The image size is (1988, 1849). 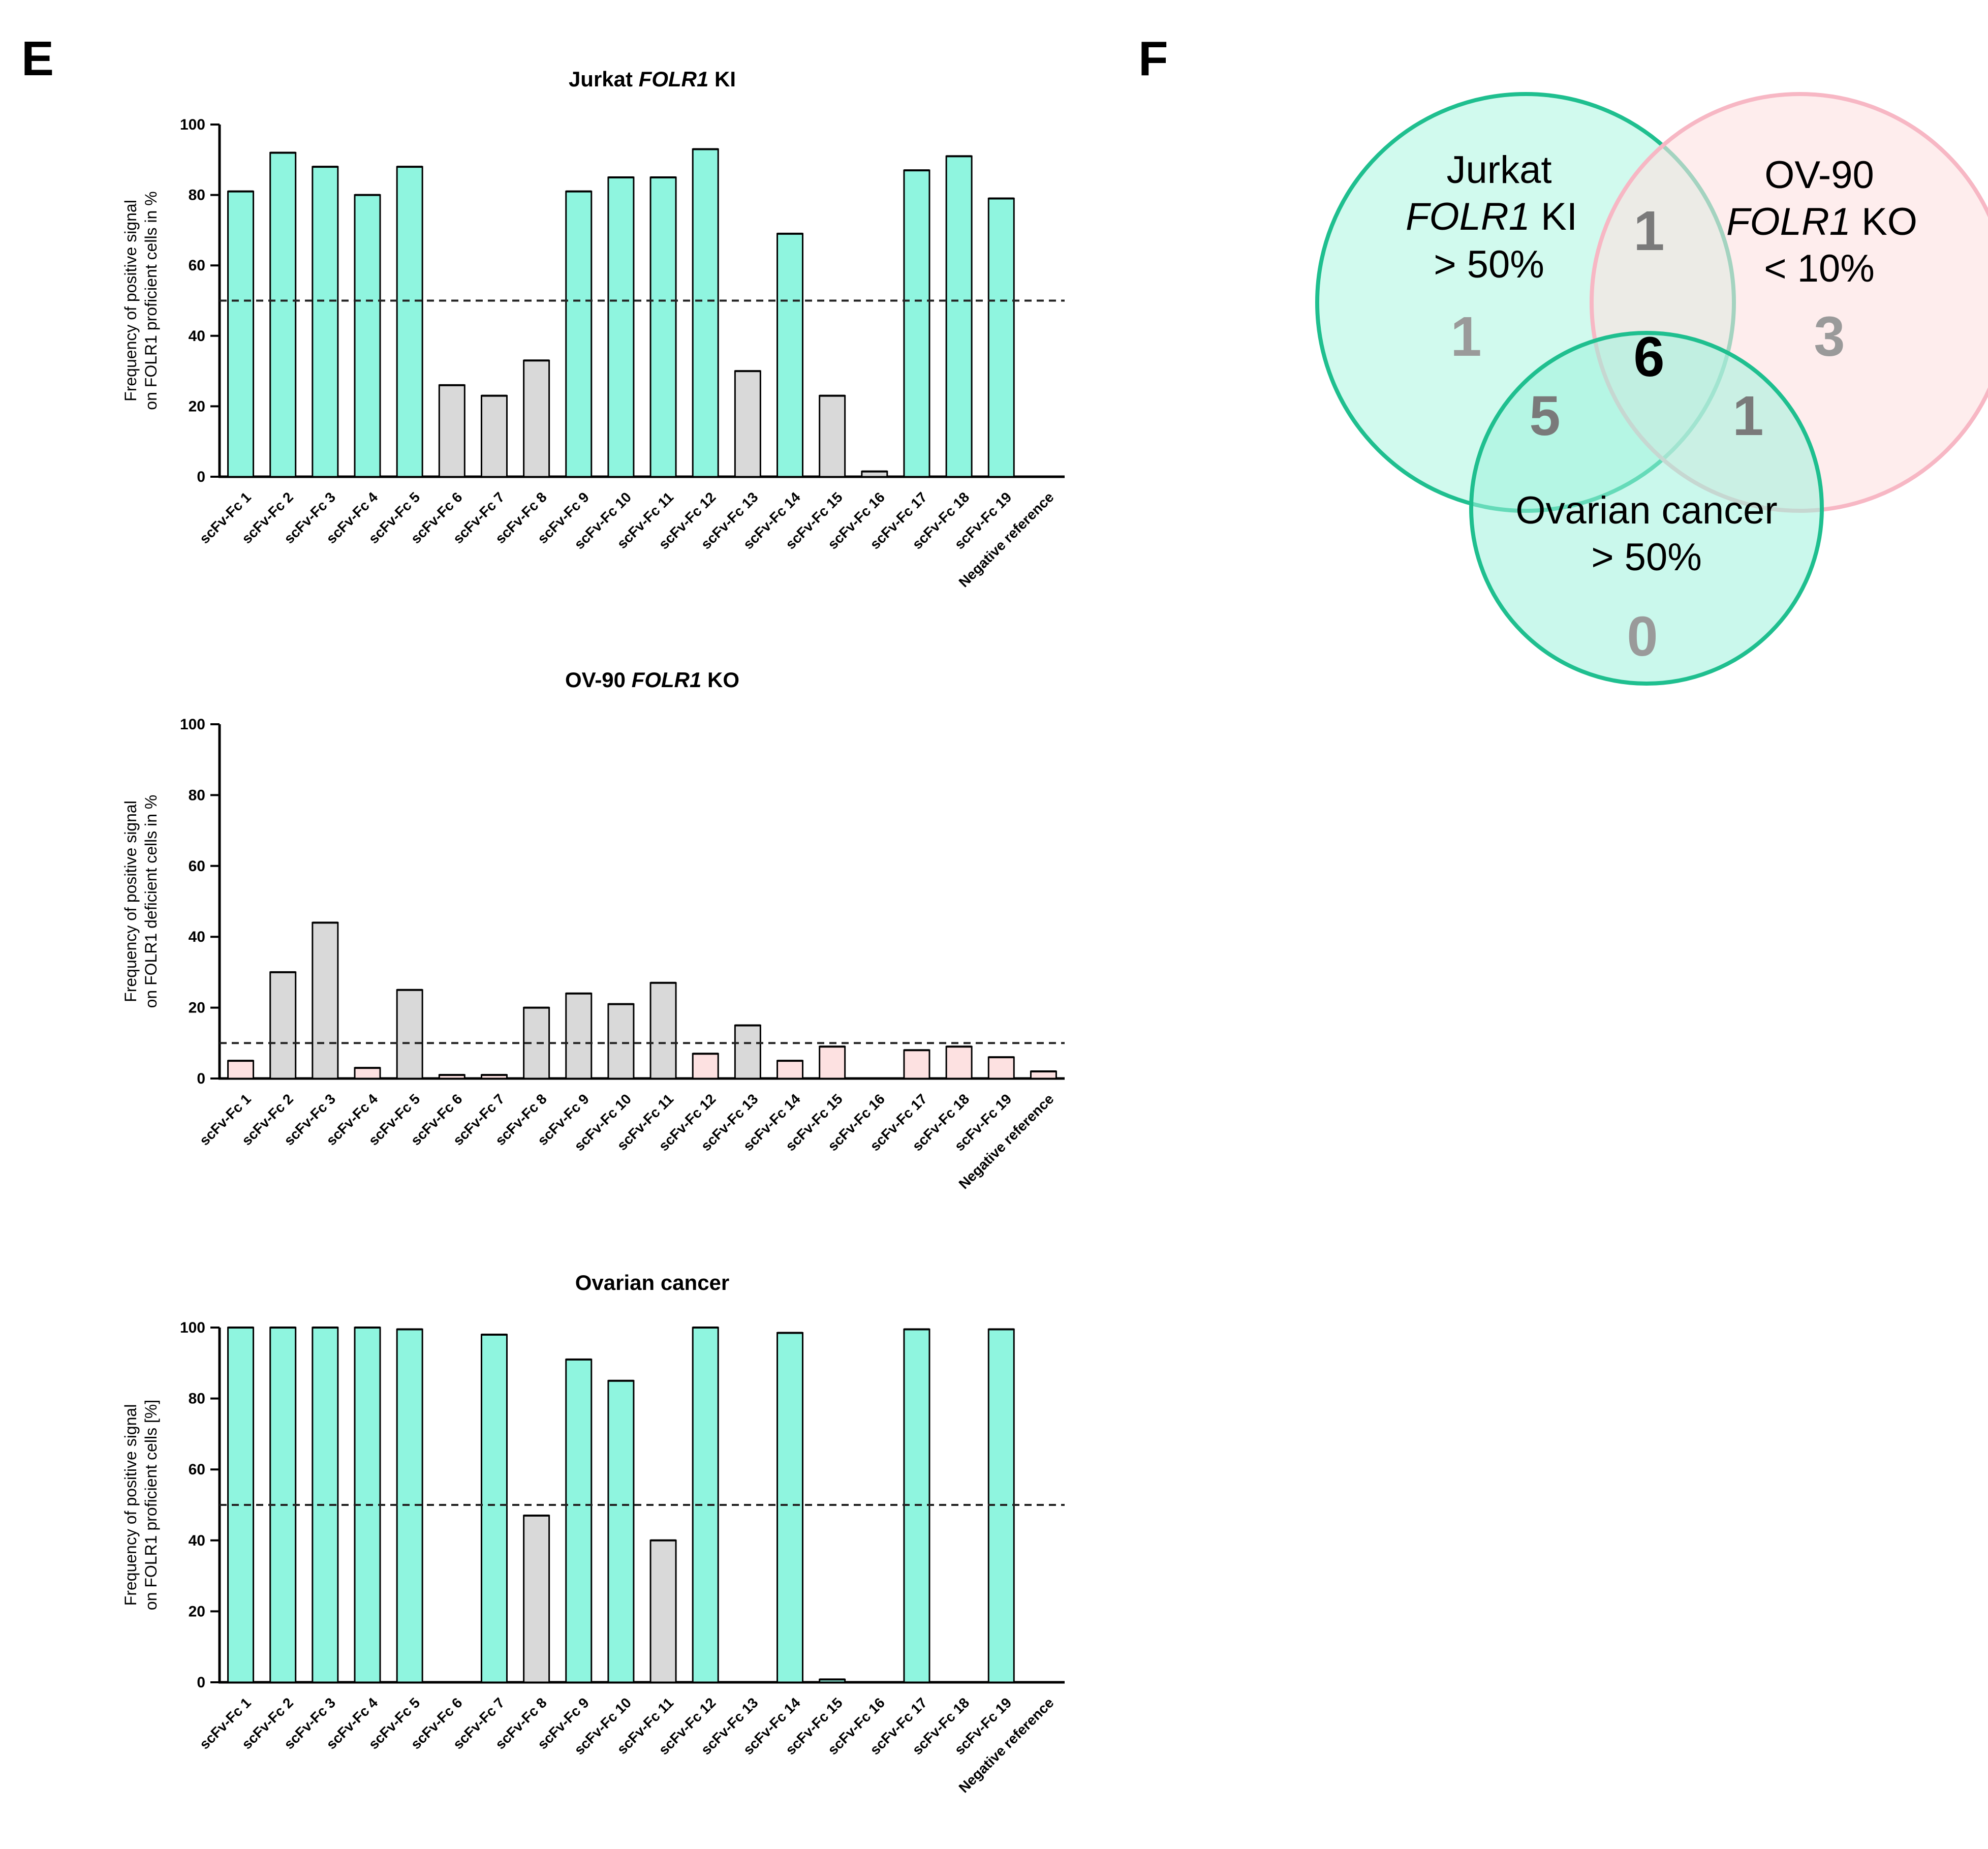 What do you see at coordinates (1829, 337) in the screenshot?
I see `venn-count-ov90-only: 3` at bounding box center [1829, 337].